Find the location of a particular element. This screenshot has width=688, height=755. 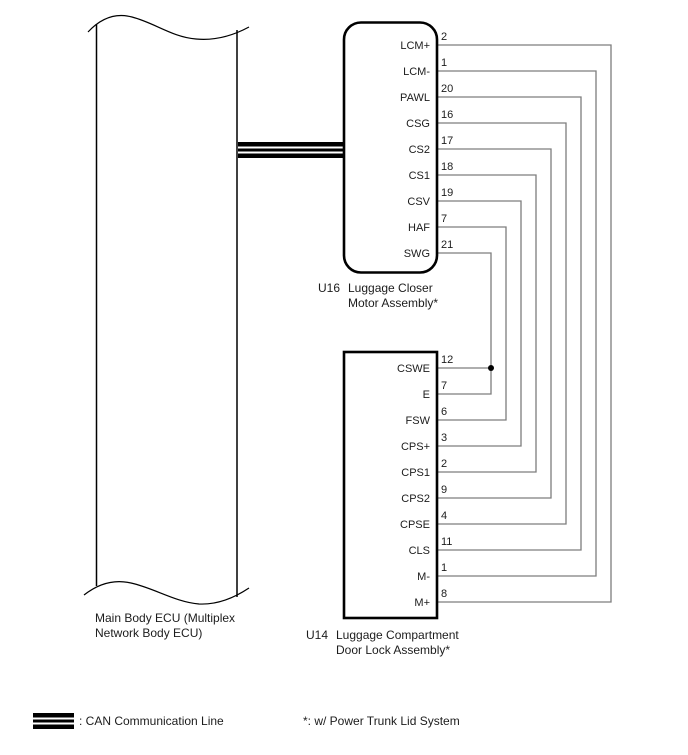

u14-pin-label-cls: CLS is located at coordinates (419, 551).